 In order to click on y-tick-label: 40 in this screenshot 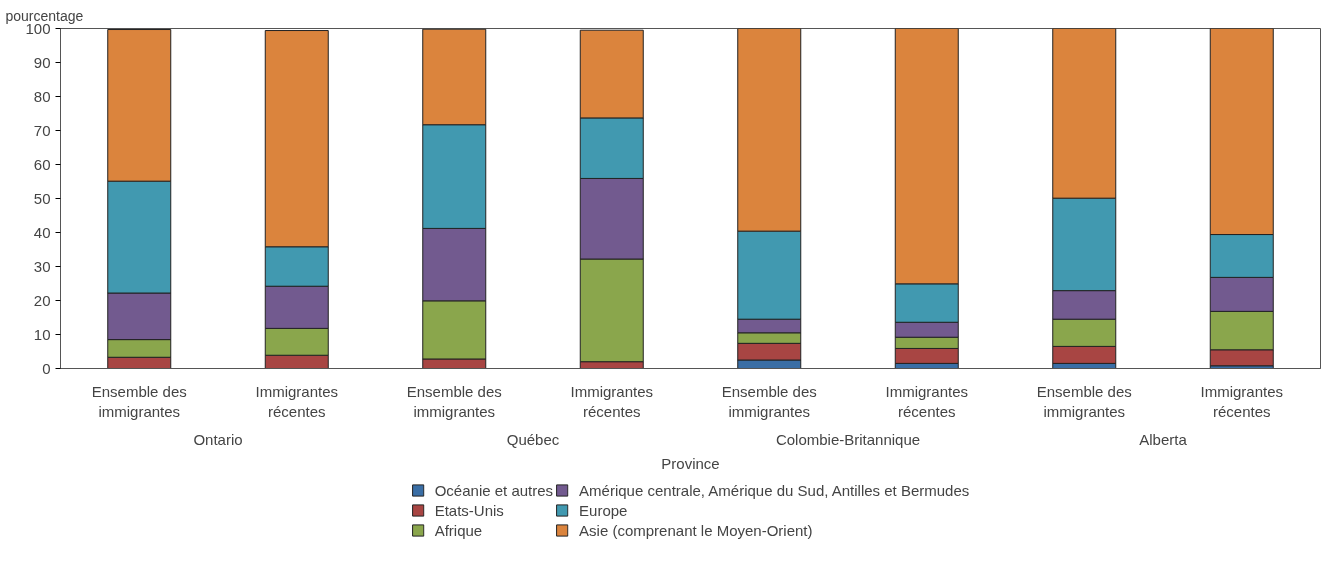, I will do `click(42, 232)`.